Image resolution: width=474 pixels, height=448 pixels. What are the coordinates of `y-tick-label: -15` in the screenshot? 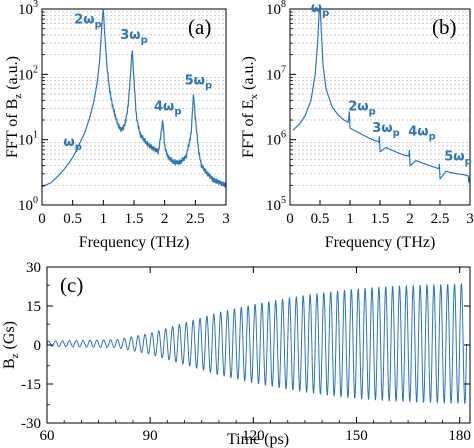 It's located at (31, 385).